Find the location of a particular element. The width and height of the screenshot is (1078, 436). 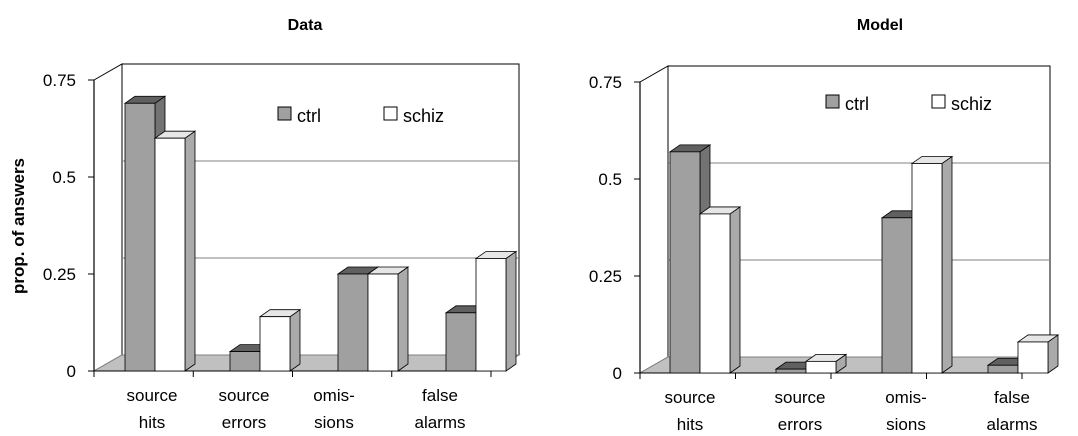

chart-title: Model is located at coordinates (880, 25).